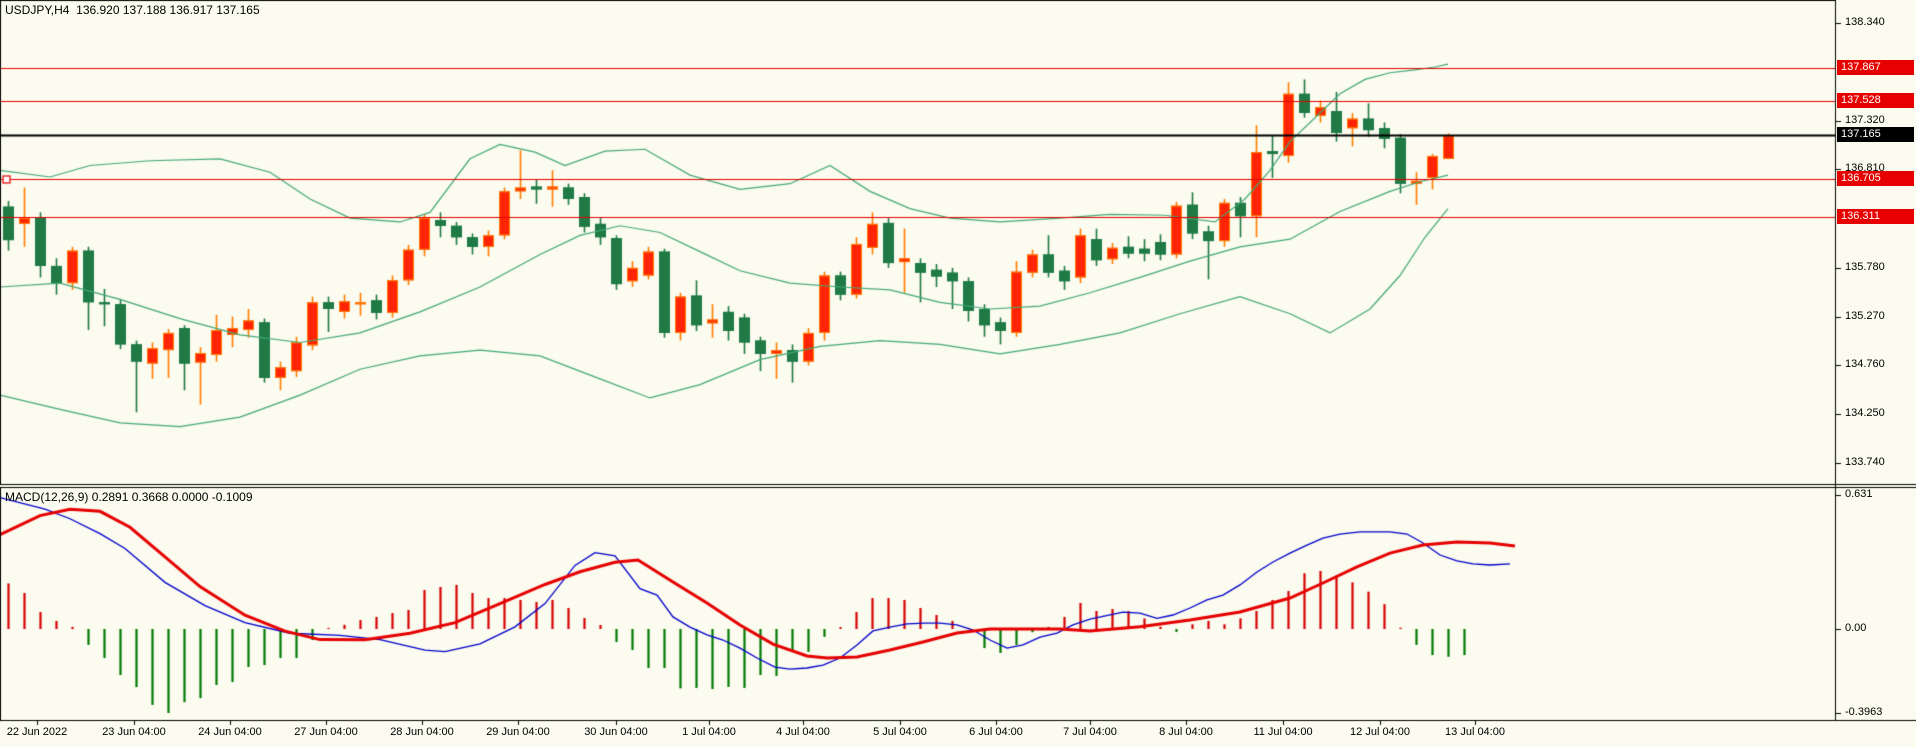 This screenshot has height=747, width=1916. Describe the element at coordinates (518, 732) in the screenshot. I see `time-axis-label: 29 Jun 04:00` at that location.